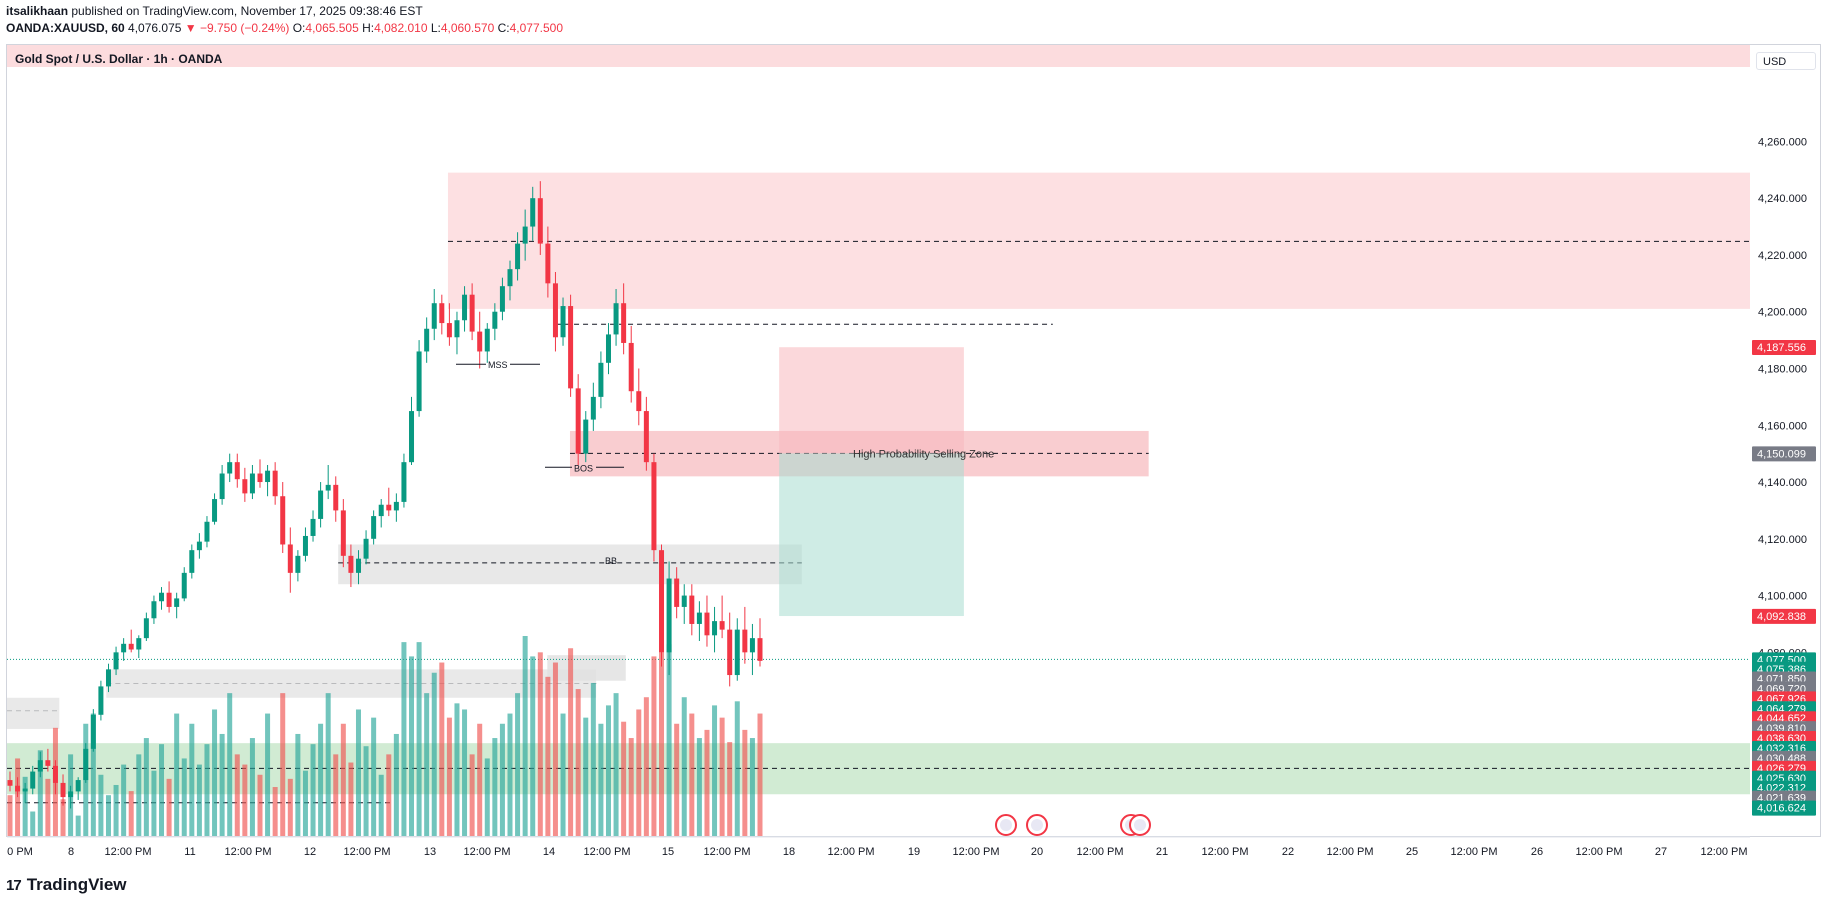 This screenshot has height=903, width=1829. I want to click on price-badge, so click(1784, 808).